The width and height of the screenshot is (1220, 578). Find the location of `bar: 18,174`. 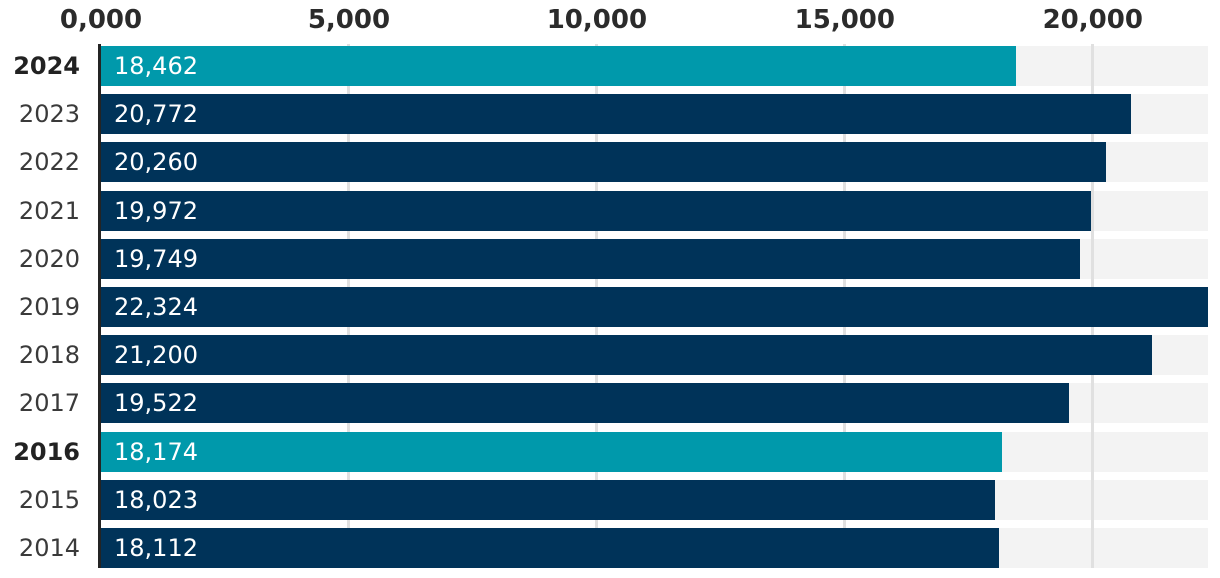

bar: 18,174 is located at coordinates (552, 451).